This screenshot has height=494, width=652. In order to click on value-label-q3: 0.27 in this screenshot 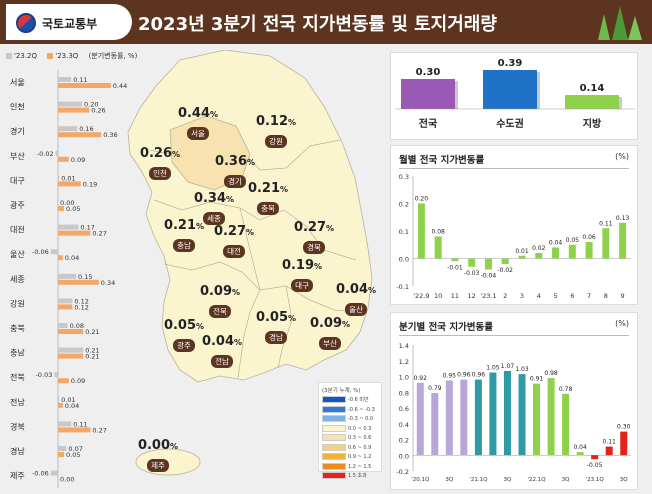, I will do `click(99, 430)`.